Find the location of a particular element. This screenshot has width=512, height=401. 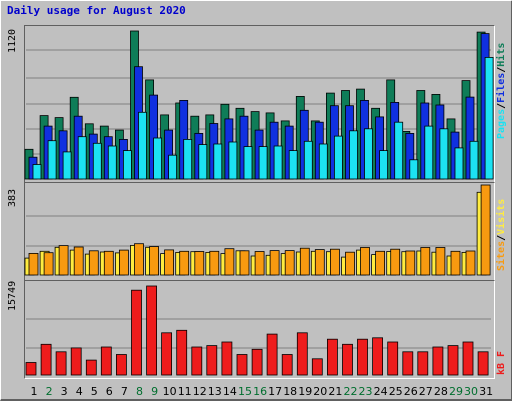

day-label-23: 23 is located at coordinates (366, 391).